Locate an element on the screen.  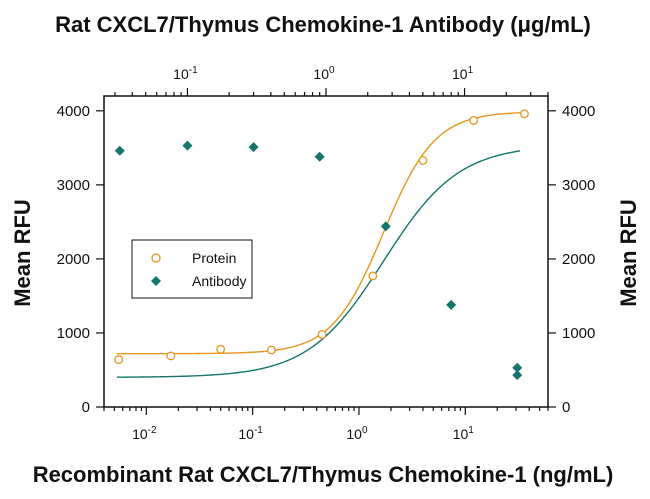
right-tick-label: 0 is located at coordinates (566, 407).